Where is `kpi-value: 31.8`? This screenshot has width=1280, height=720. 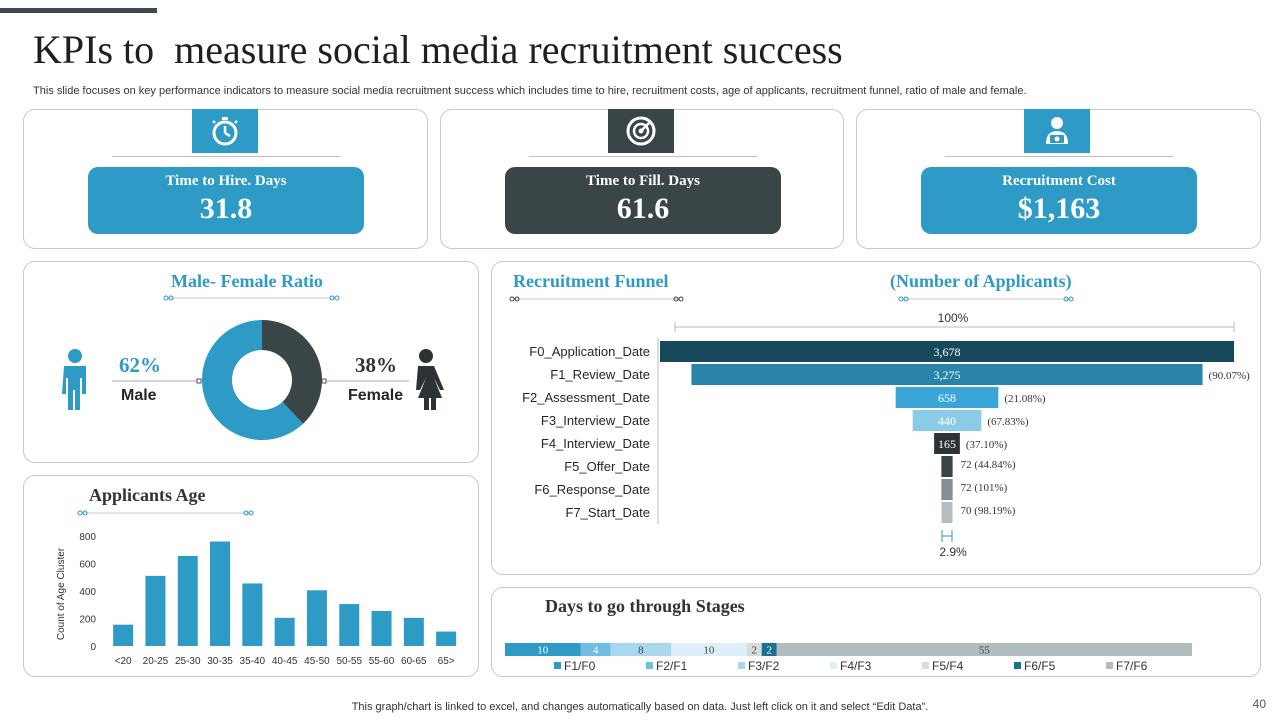
kpi-value: 31.8 is located at coordinates (226, 208).